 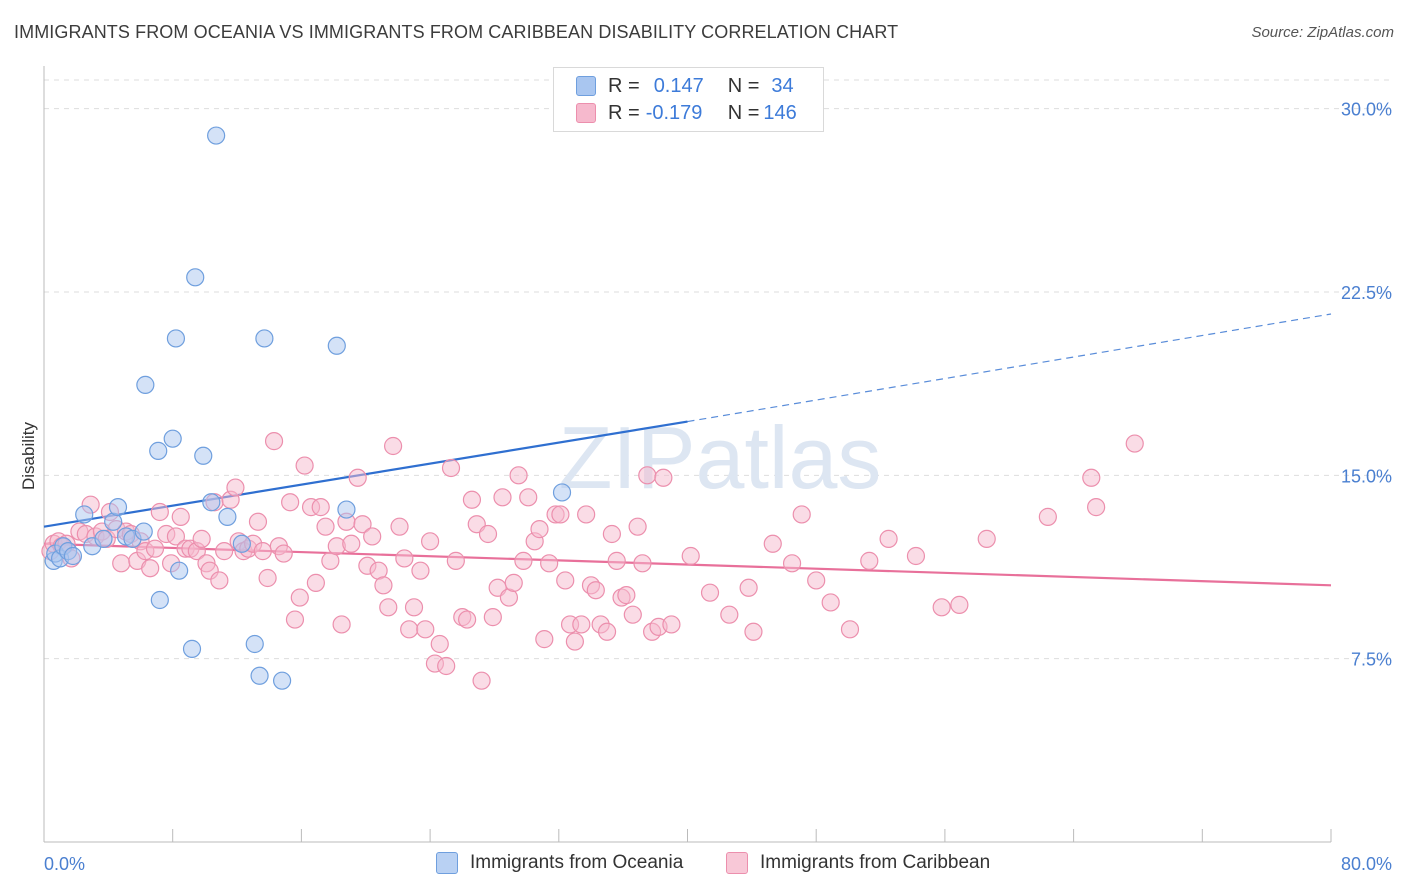 What do you see at coordinates (559, 863) in the screenshot?
I see `legend-item-oceania: Immigrants from Oceania` at bounding box center [559, 863].